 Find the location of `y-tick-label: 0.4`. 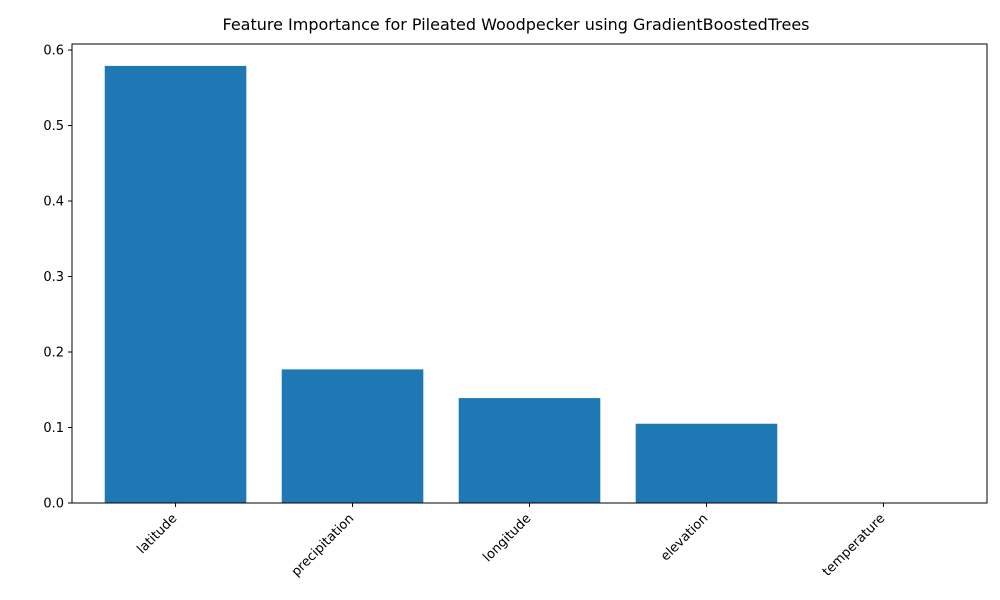

y-tick-label: 0.4 is located at coordinates (53, 202).